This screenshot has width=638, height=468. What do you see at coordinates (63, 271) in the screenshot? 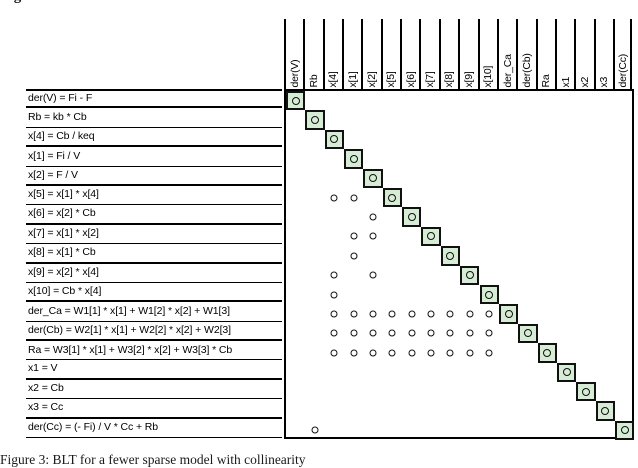
I see `equation-text: x[9] = x[2] * x[4]` at bounding box center [63, 271].